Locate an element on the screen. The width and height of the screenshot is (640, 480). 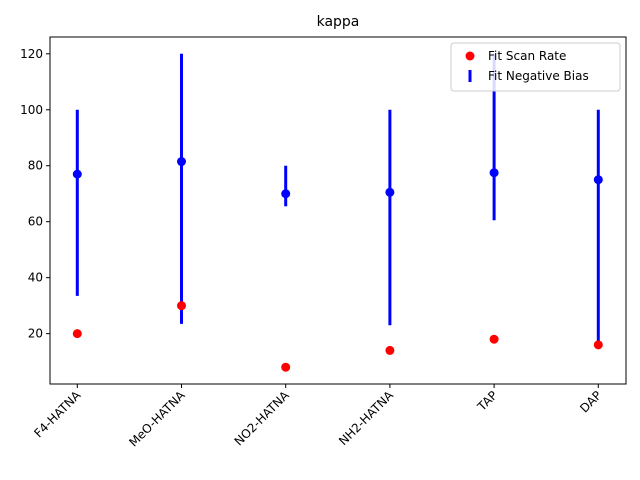
x-tick-label: F4-HATNA is located at coordinates (57, 414).